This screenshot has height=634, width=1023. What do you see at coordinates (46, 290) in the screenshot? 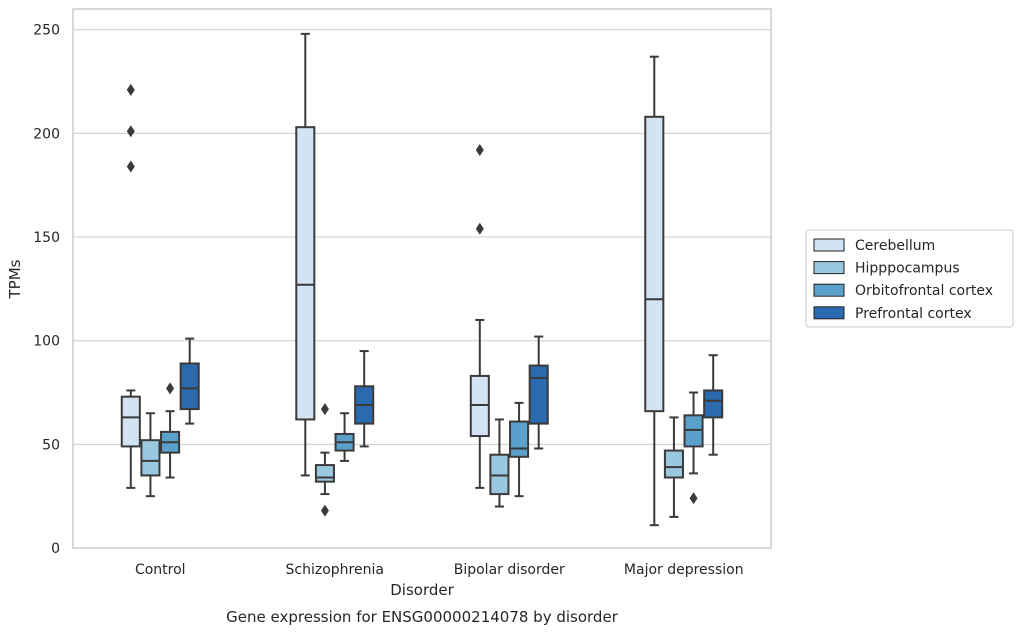
I see `y-axis-ticks: 0 50 100 150 200 250` at bounding box center [46, 290].